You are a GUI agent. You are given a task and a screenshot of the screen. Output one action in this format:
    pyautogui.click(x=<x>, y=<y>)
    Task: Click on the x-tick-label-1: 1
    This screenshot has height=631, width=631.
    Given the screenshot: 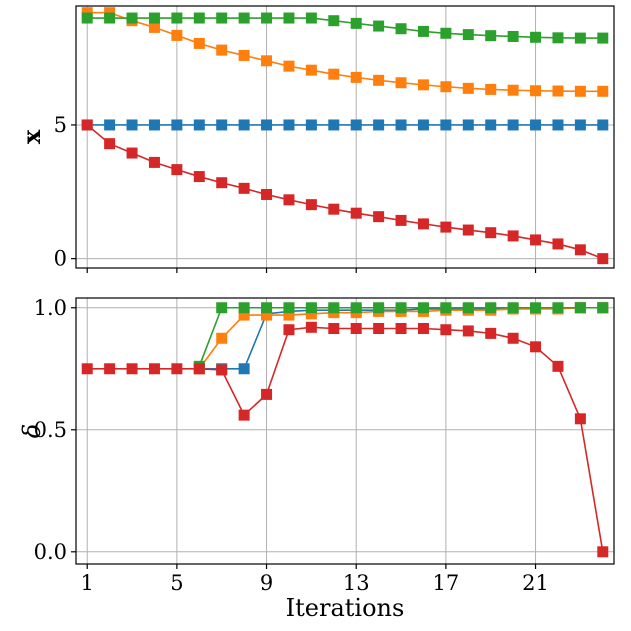 What is the action you would take?
    pyautogui.click(x=87, y=583)
    